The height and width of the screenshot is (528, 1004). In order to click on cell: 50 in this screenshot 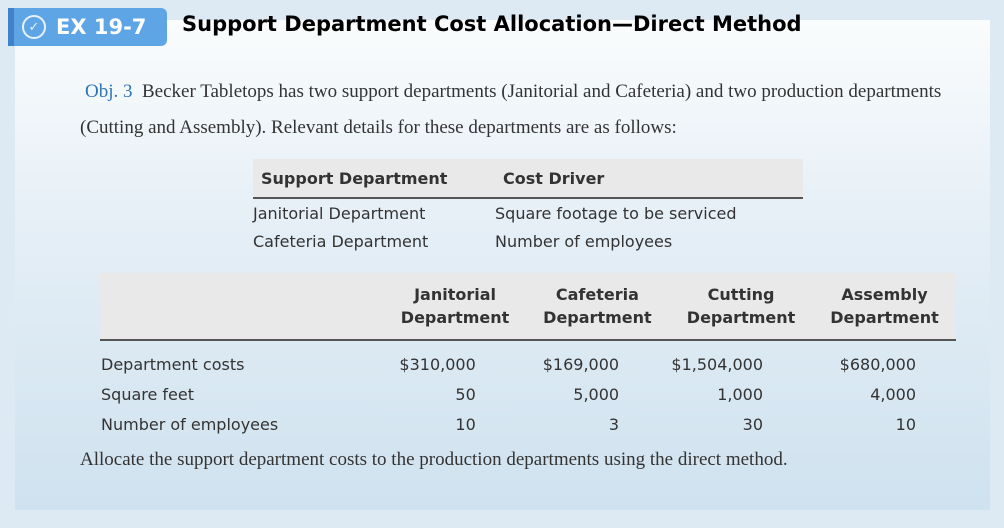, I will do `click(465, 394)`.